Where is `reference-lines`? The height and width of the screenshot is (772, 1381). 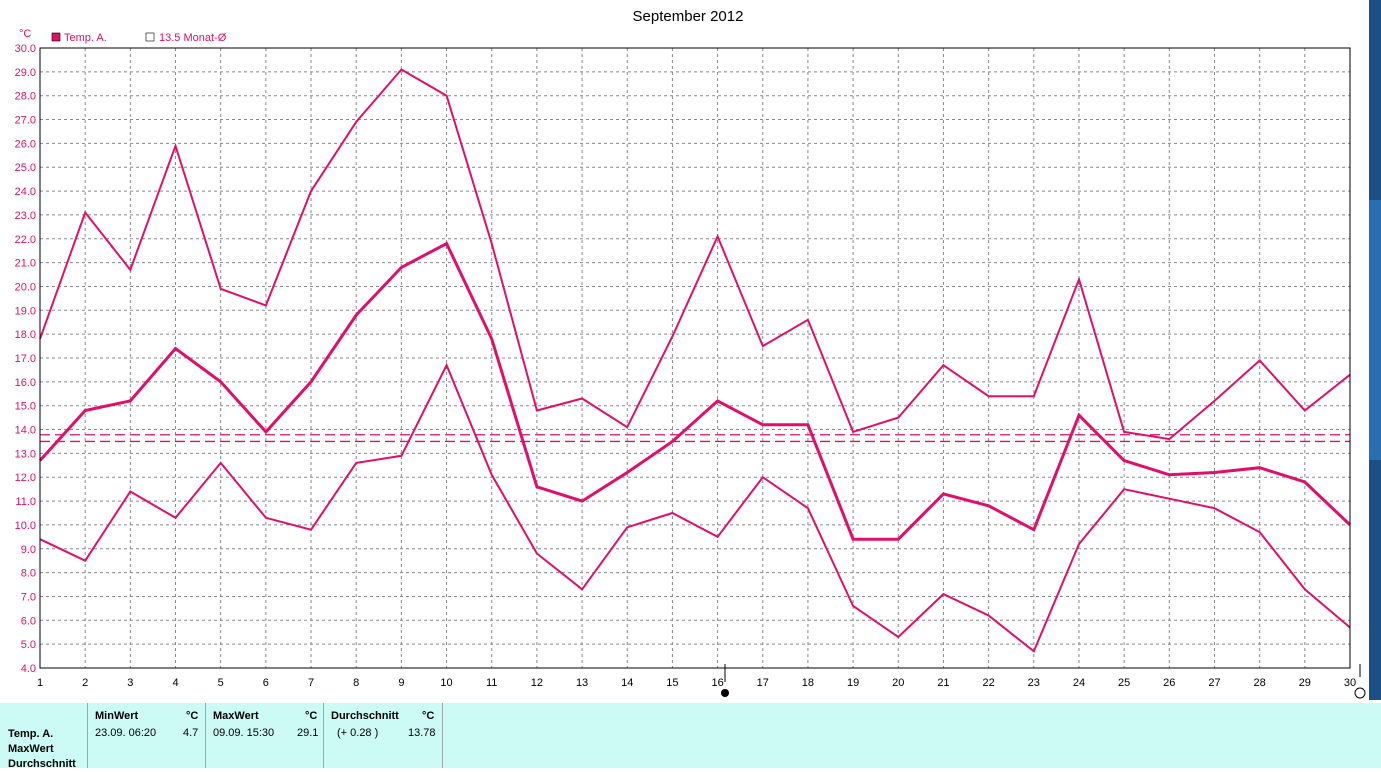
reference-lines is located at coordinates (695, 438).